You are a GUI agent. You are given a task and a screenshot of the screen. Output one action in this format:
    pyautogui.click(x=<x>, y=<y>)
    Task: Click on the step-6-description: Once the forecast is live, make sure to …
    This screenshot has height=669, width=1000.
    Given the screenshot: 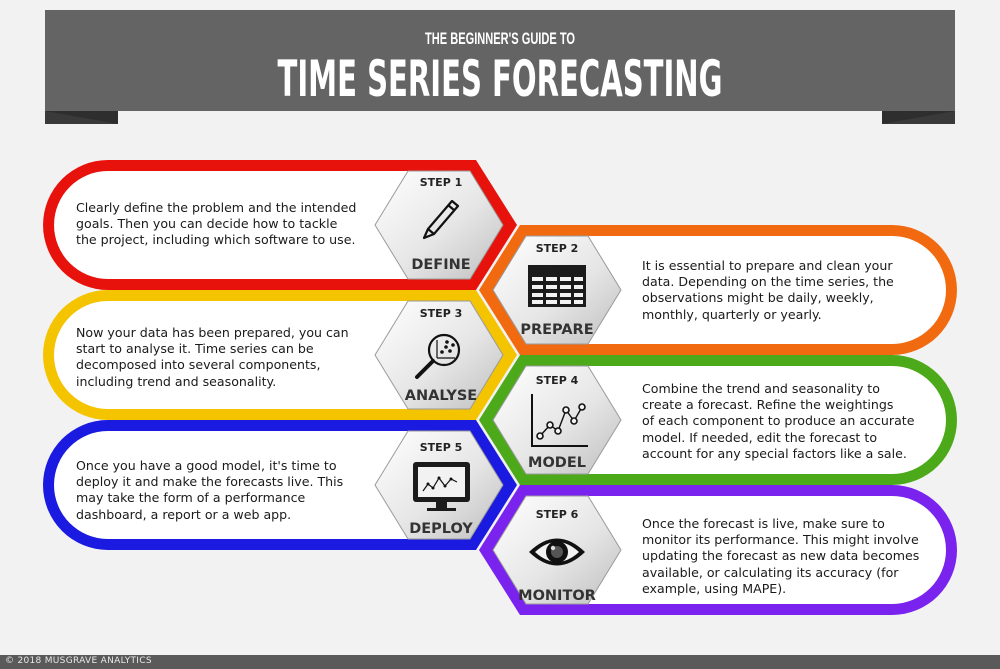 What is the action you would take?
    pyautogui.click(x=781, y=556)
    